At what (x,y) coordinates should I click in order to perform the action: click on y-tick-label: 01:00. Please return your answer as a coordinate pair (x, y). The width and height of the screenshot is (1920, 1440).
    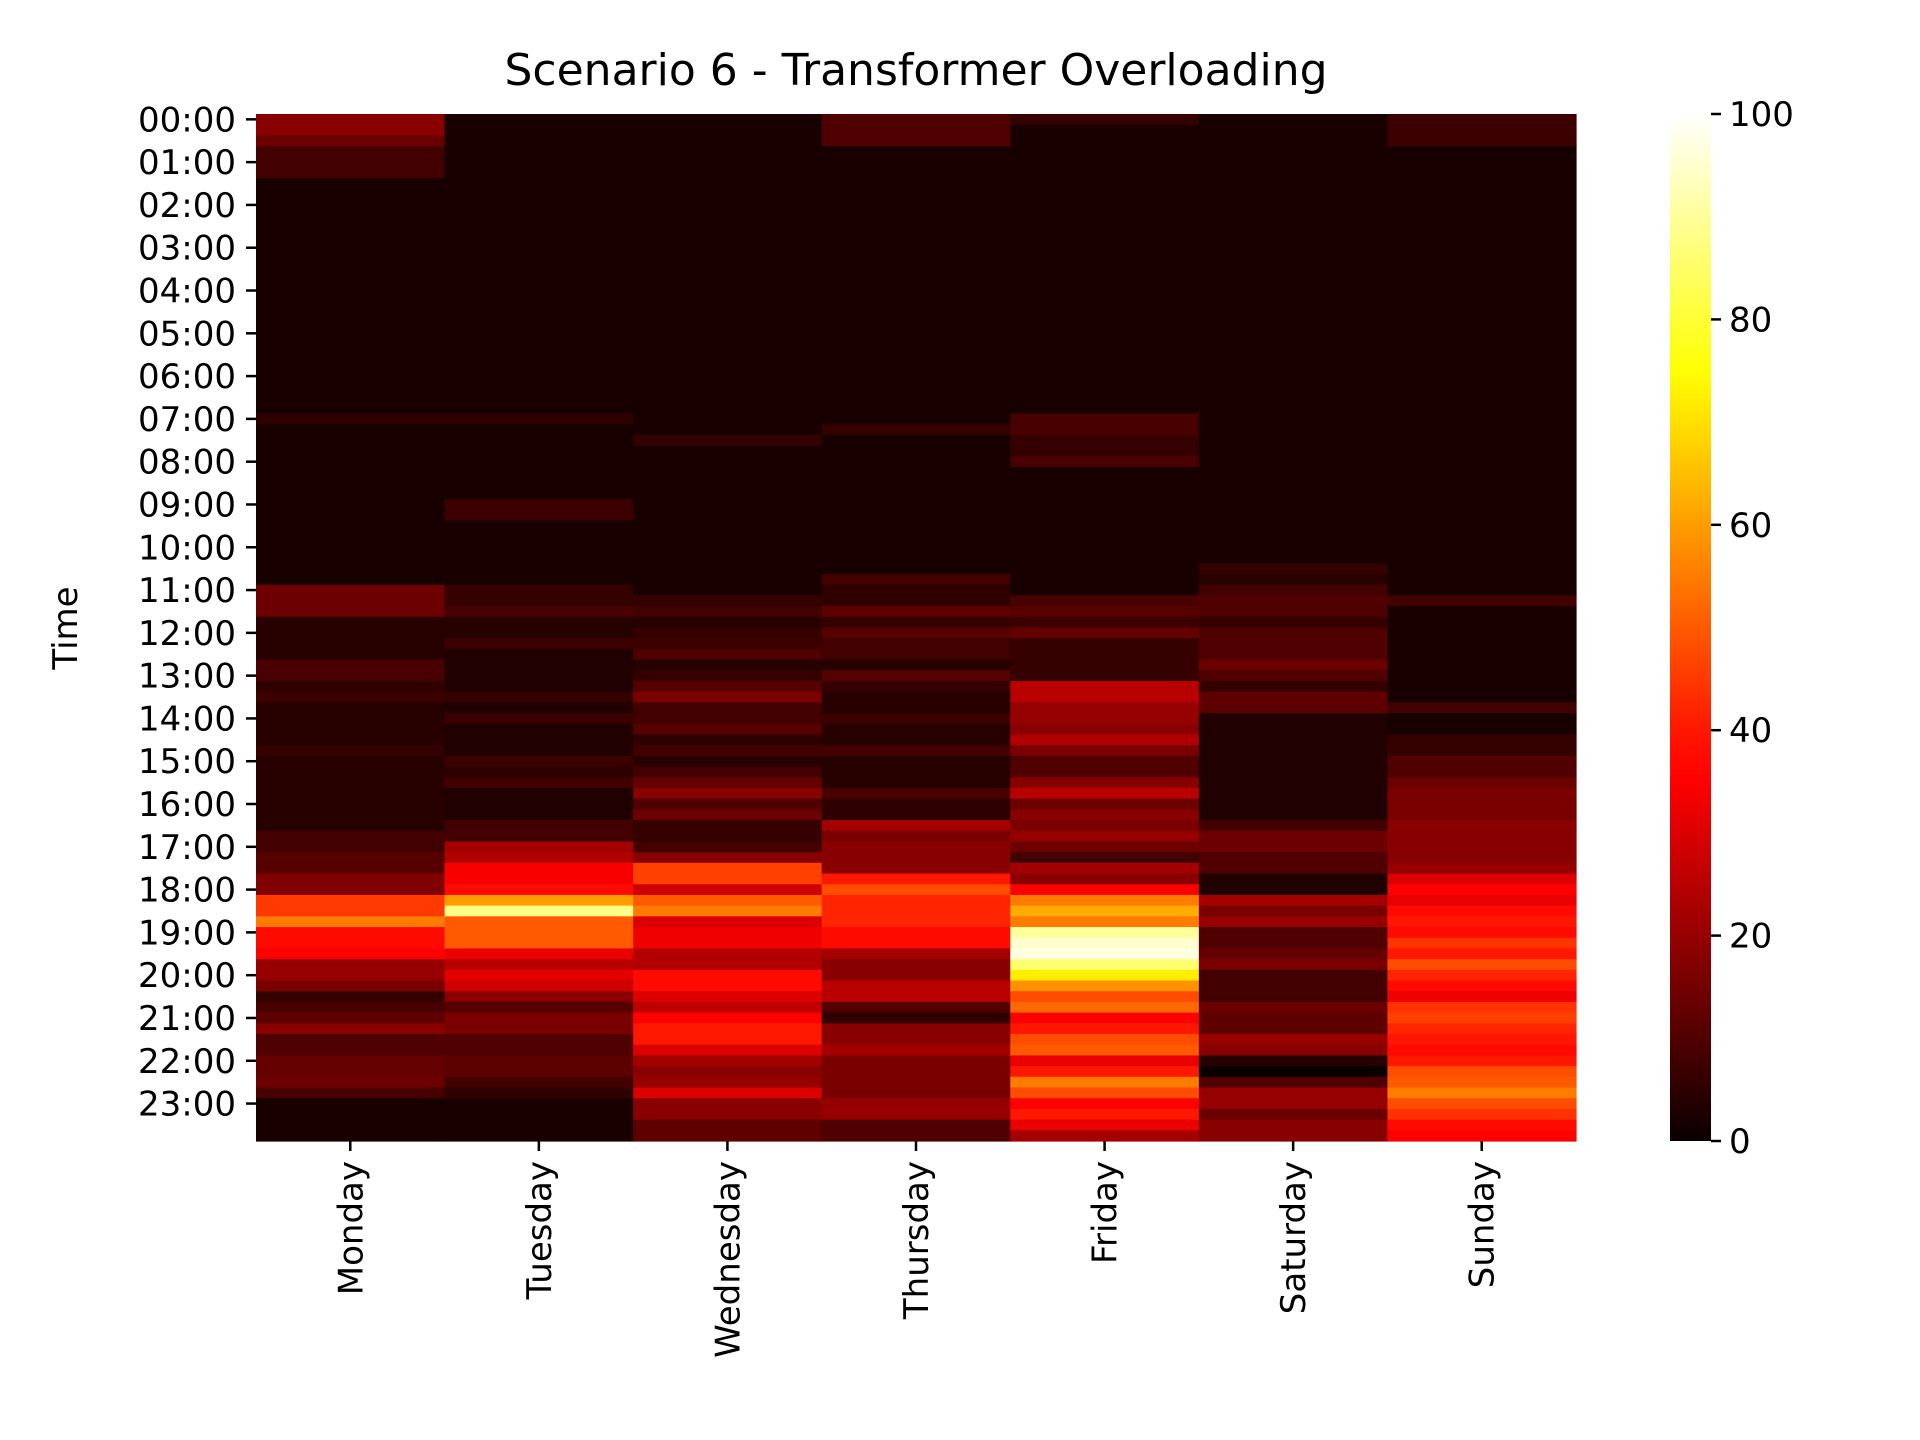
    Looking at the image, I should click on (187, 163).